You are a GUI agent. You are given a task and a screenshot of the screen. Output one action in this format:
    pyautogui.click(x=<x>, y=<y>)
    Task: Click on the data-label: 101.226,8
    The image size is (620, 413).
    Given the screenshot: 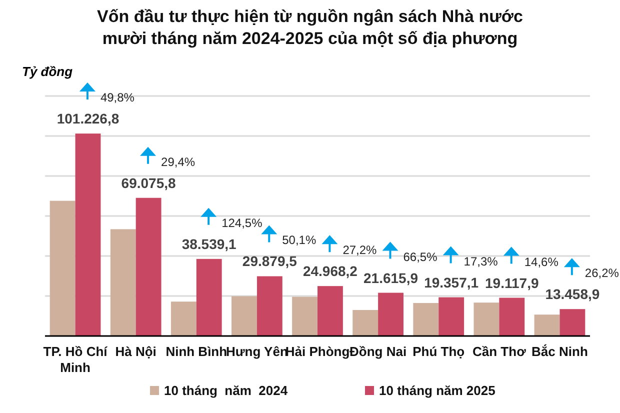 What is the action you would take?
    pyautogui.click(x=88, y=118)
    